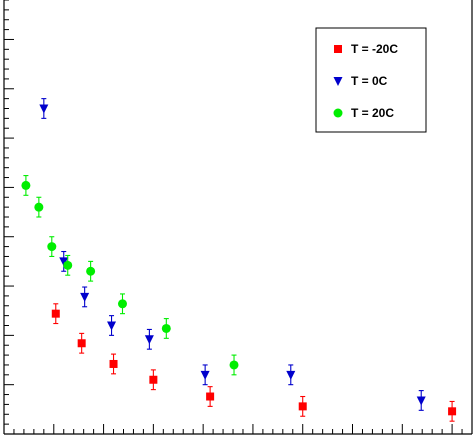  Describe the element at coordinates (372, 113) in the screenshot. I see `legend-label: T = 20C` at that location.